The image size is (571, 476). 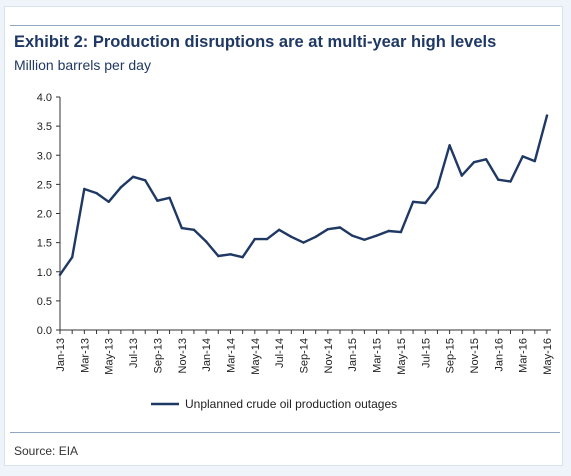 I want to click on y-tick-label: 2.0, so click(x=44, y=215).